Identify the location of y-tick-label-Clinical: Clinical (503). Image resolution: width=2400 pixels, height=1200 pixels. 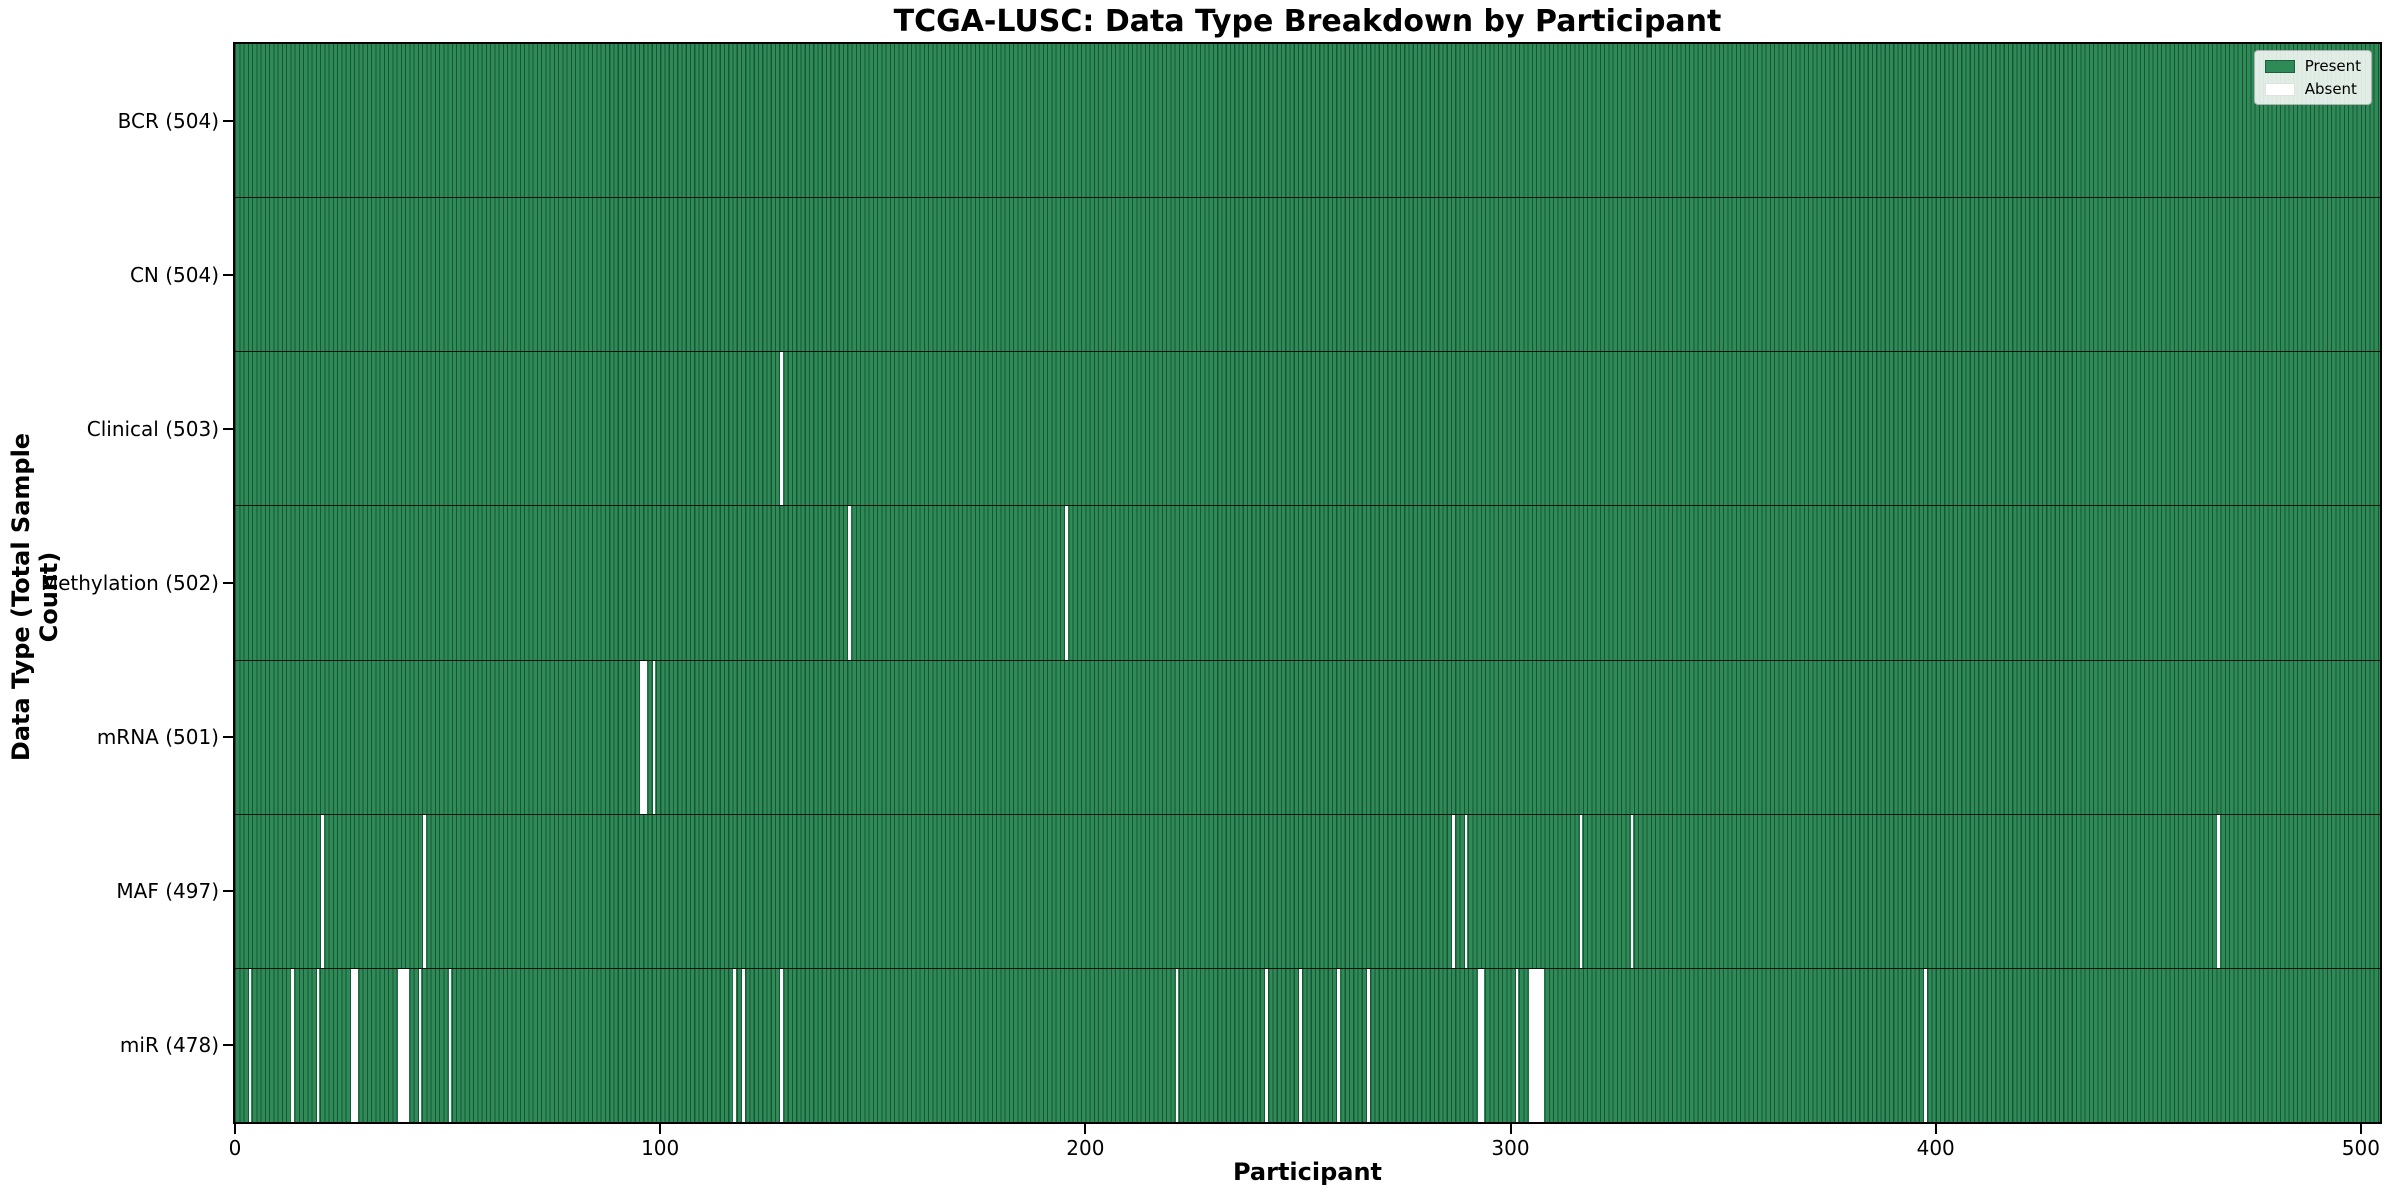
(152, 429).